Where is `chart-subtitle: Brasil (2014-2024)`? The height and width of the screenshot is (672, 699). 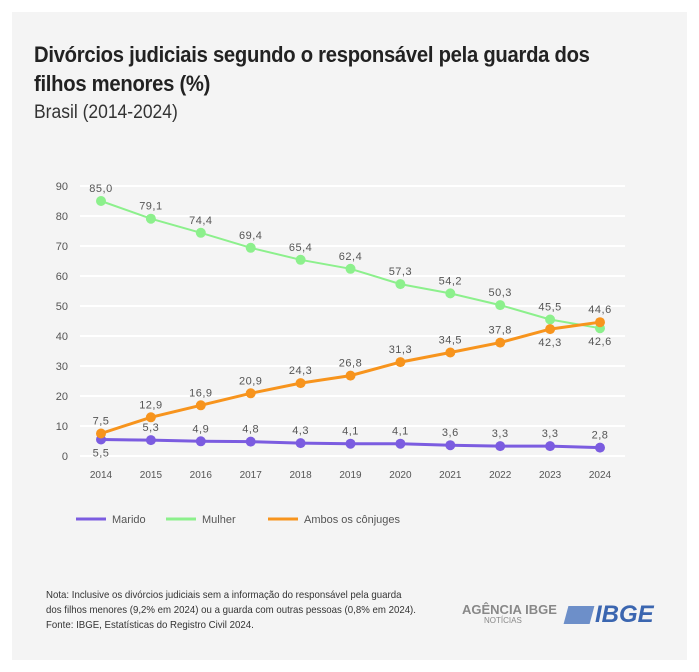
chart-subtitle: Brasil (2014-2024) is located at coordinates (106, 112).